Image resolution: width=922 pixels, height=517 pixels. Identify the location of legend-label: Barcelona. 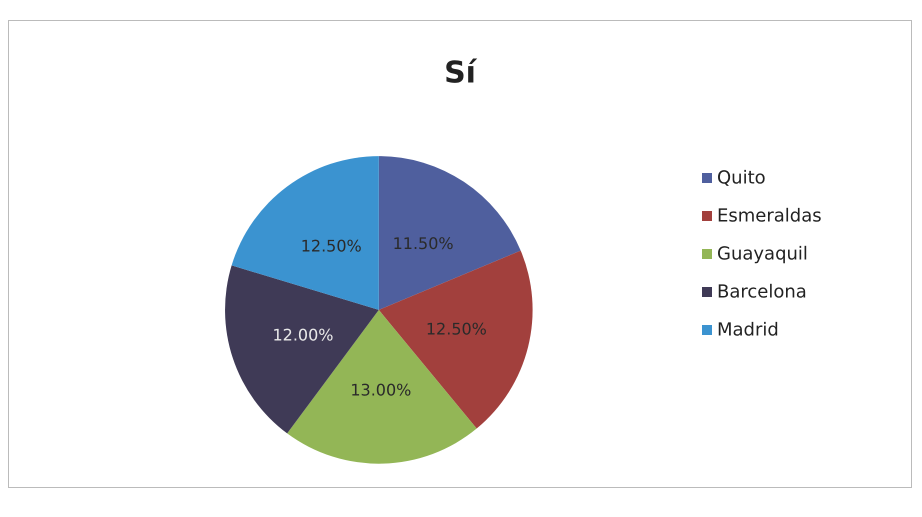
(762, 292).